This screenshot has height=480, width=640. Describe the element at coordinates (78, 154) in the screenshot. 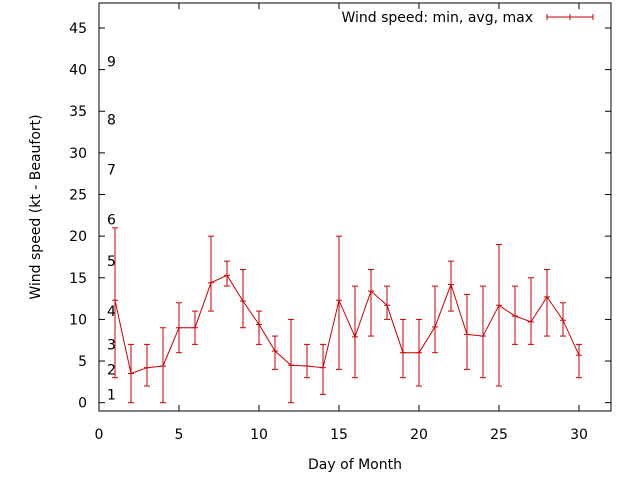

I see `y-tick-label: 30` at that location.